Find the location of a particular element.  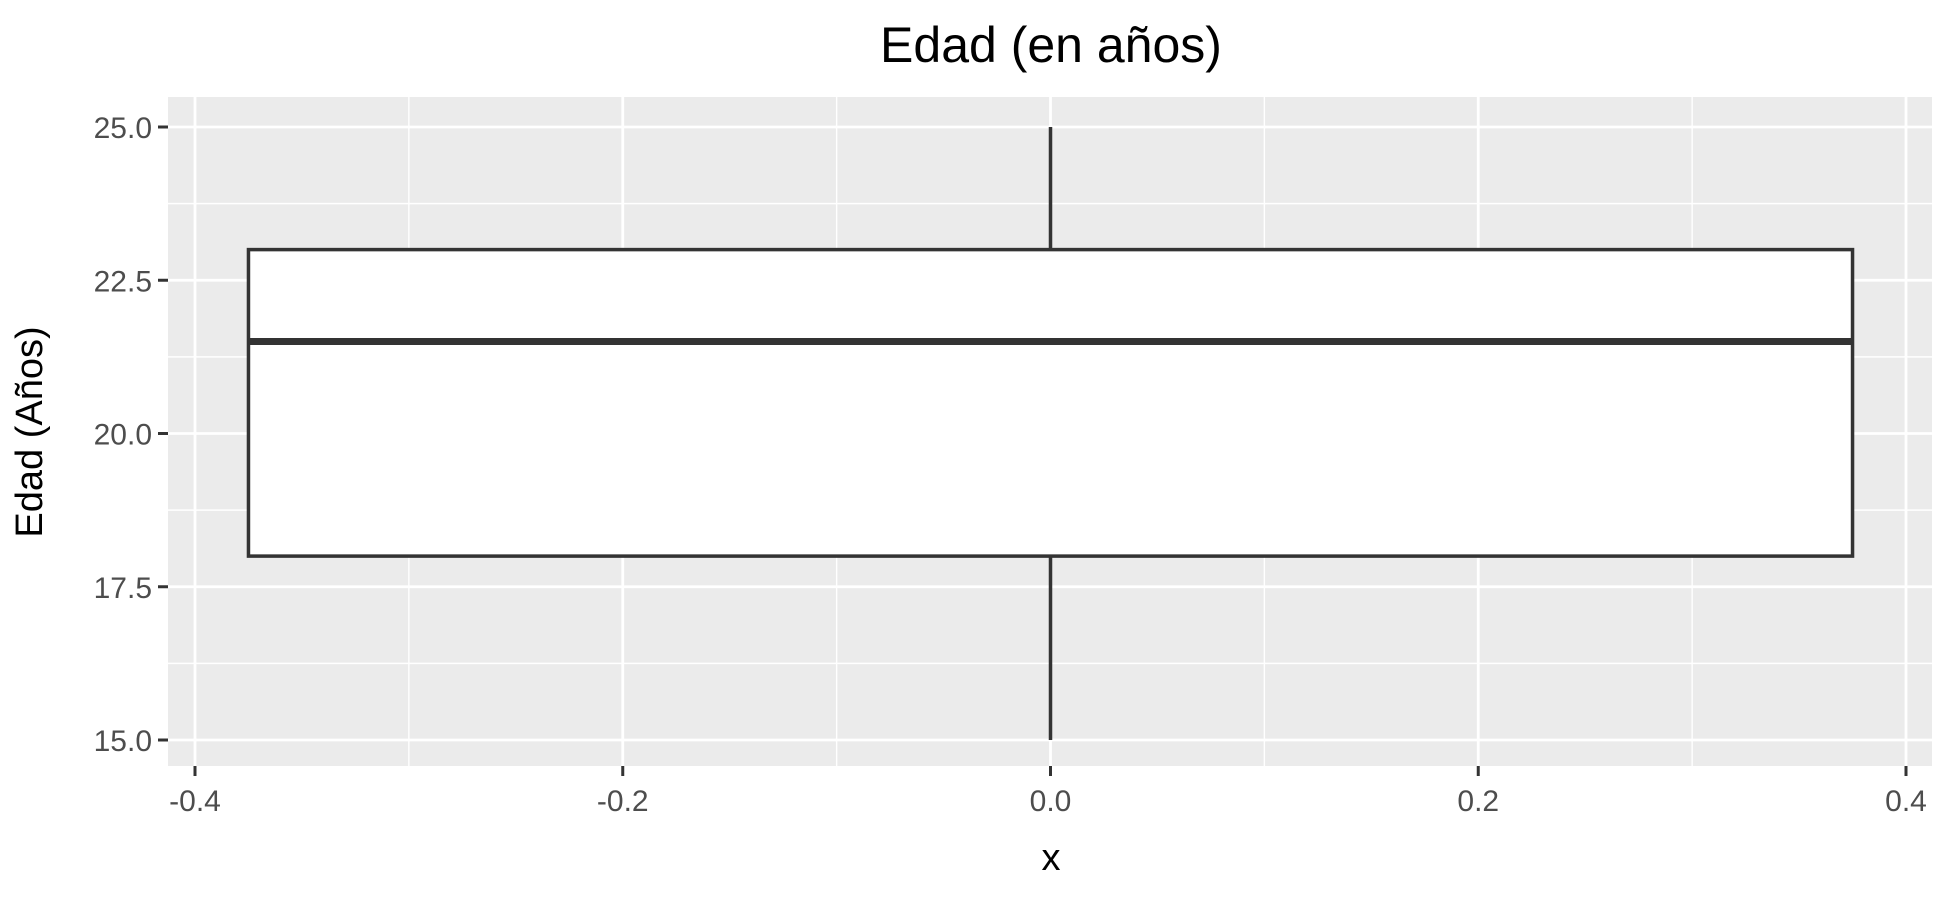

x-axis: -0.4 -0.2 0.0 0.2 0.4 is located at coordinates (1048, 792).